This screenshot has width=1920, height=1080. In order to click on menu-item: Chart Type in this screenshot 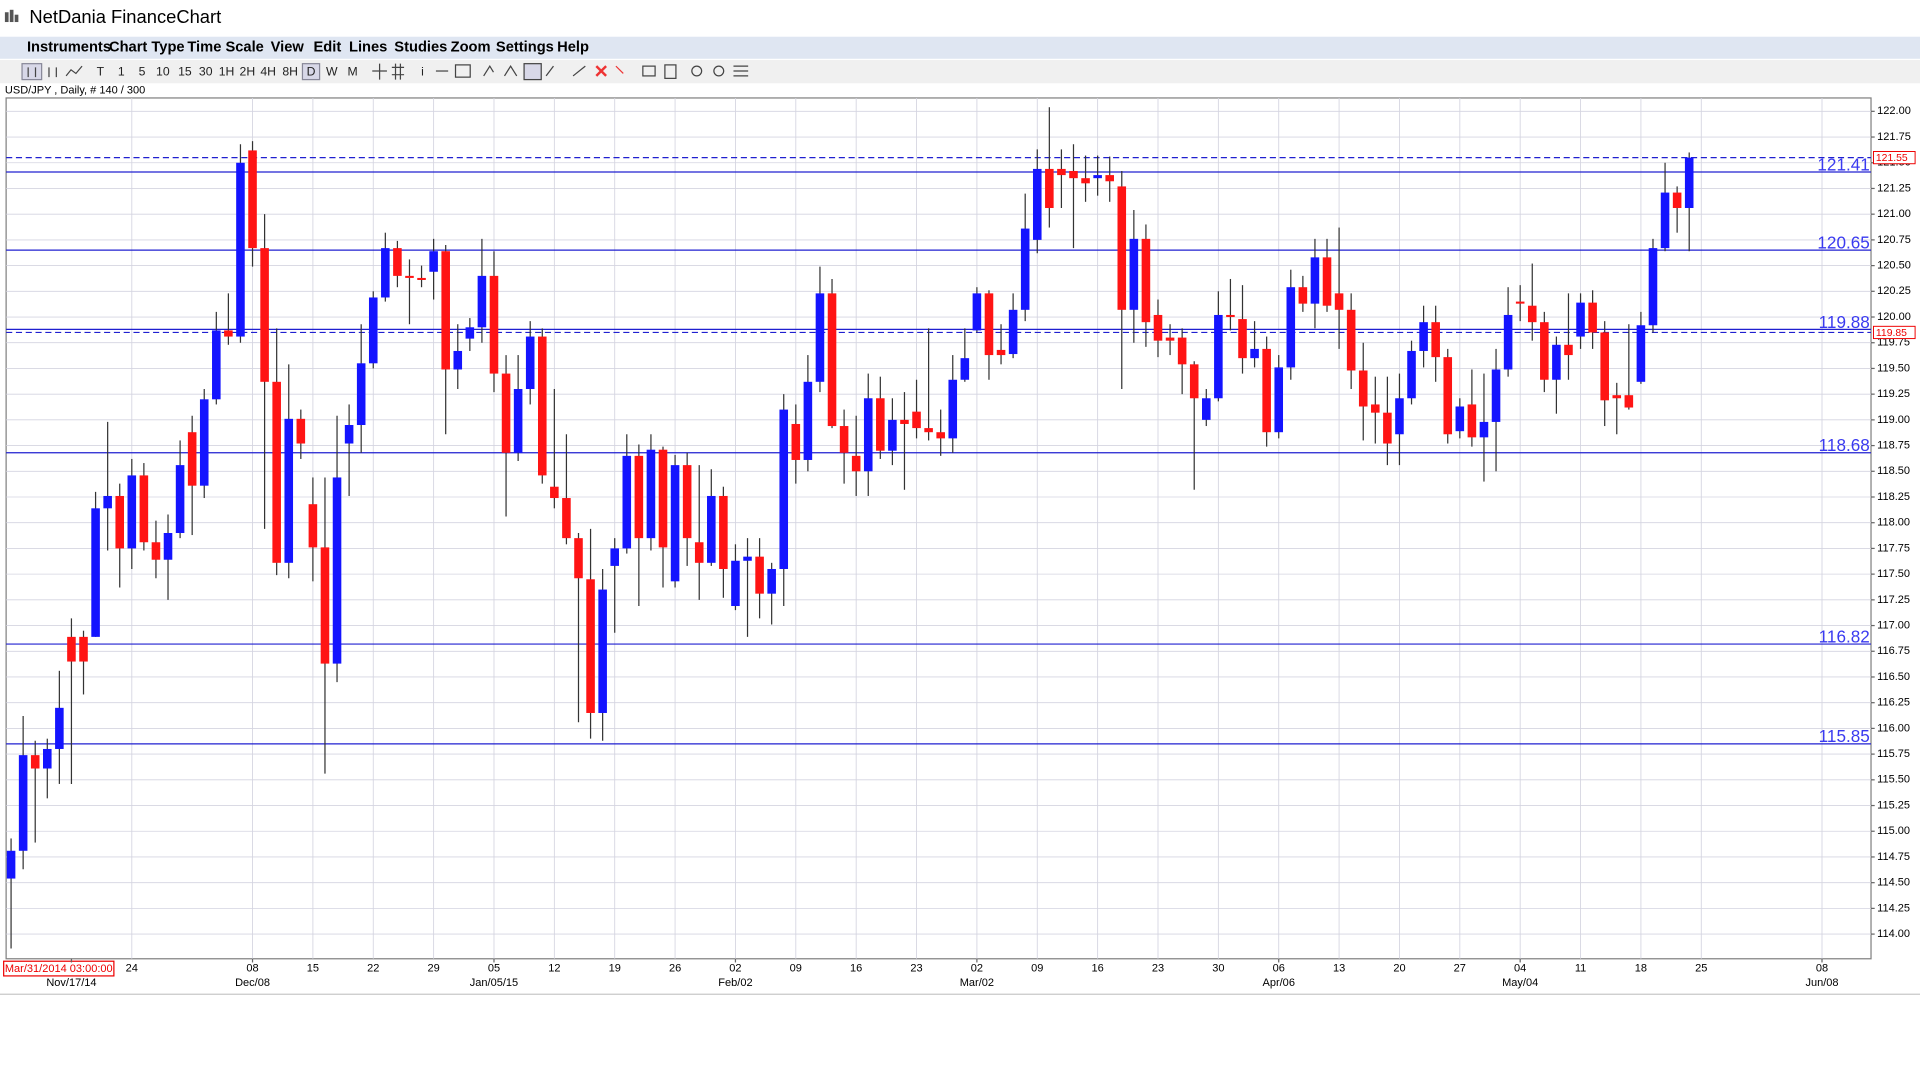, I will do `click(147, 48)`.